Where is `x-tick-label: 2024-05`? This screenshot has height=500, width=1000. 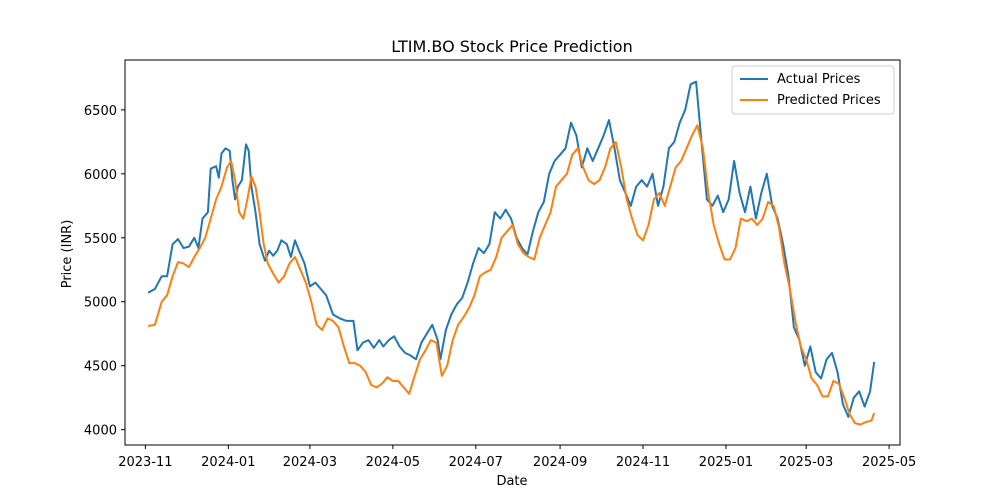
x-tick-label: 2024-05 is located at coordinates (393, 462).